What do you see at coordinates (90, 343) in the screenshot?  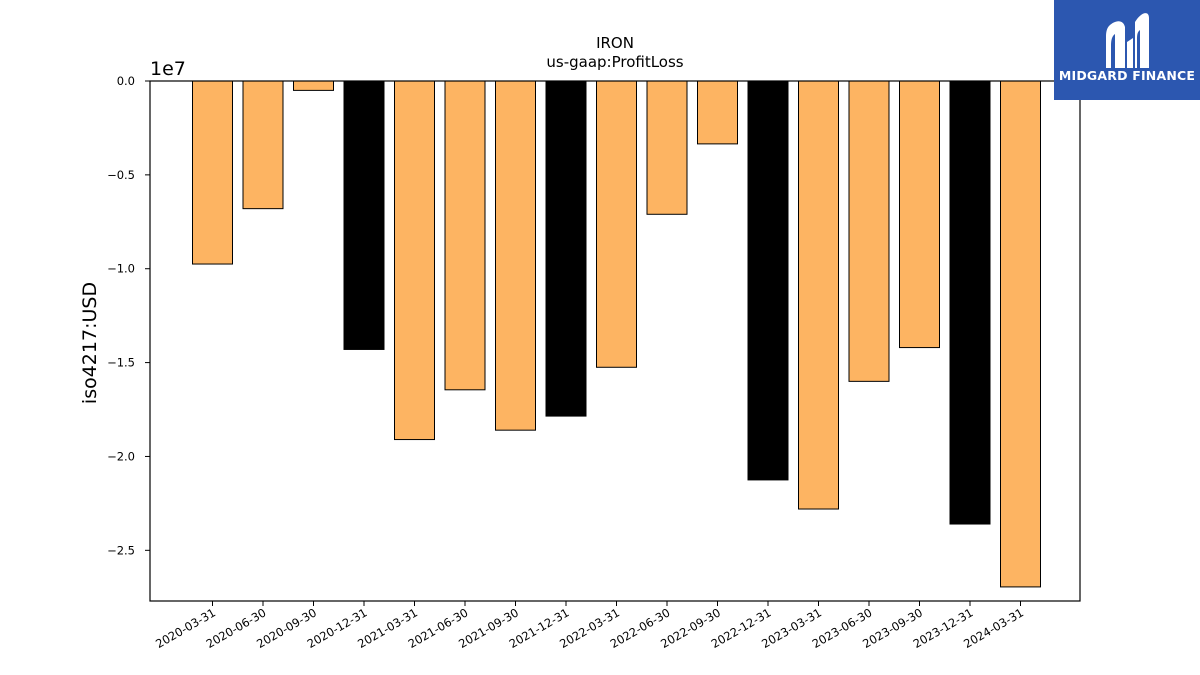 I see `y-axis-label: iso4217:USD` at bounding box center [90, 343].